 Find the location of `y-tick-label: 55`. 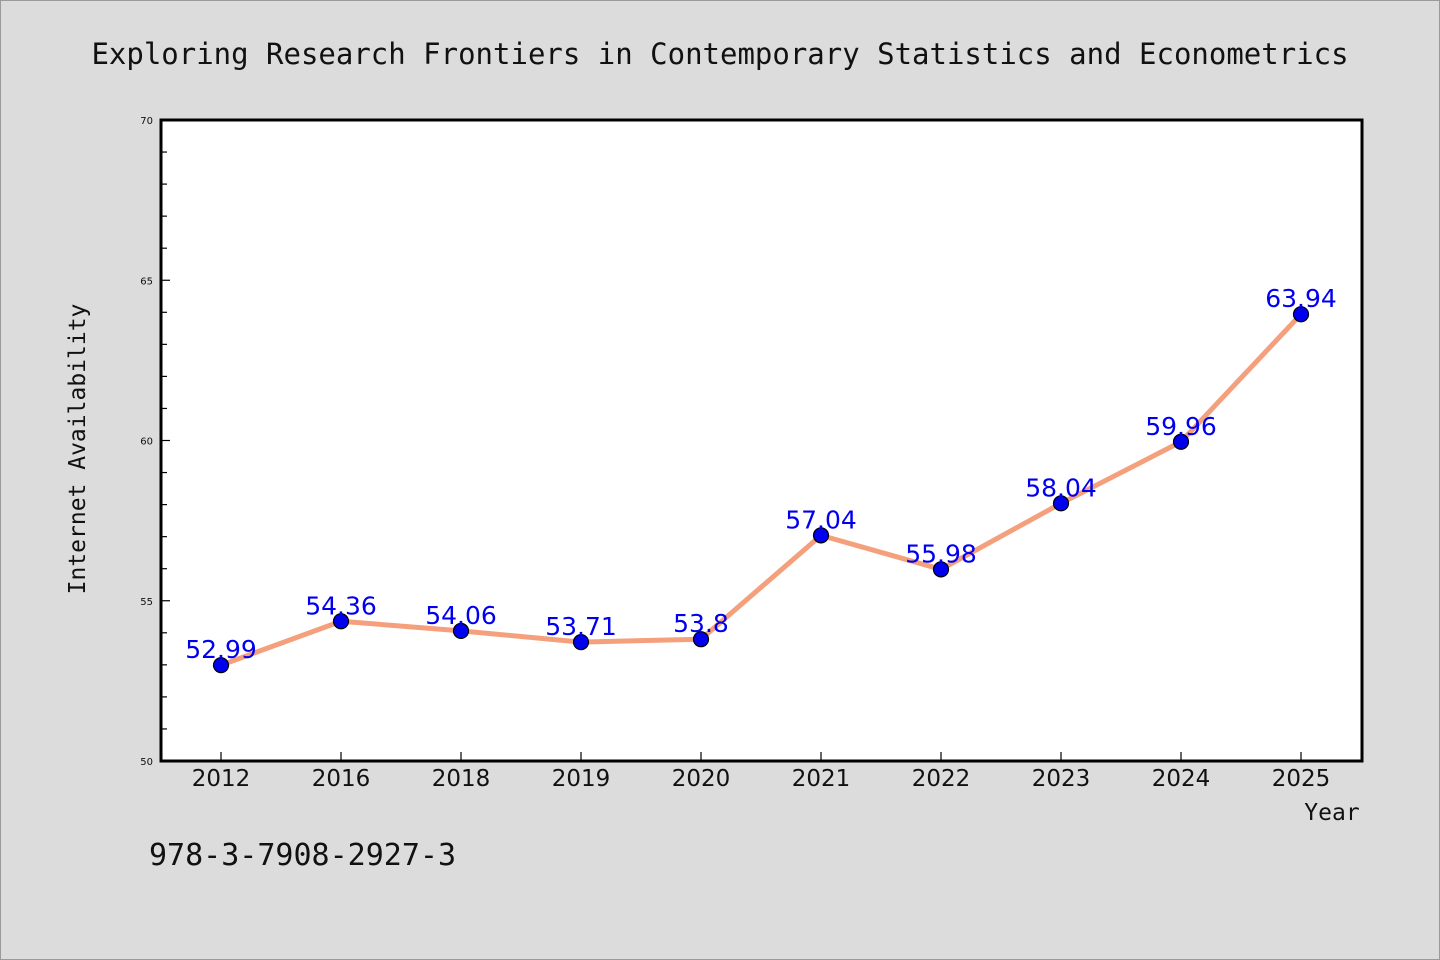

y-tick-label: 55 is located at coordinates (146, 602).